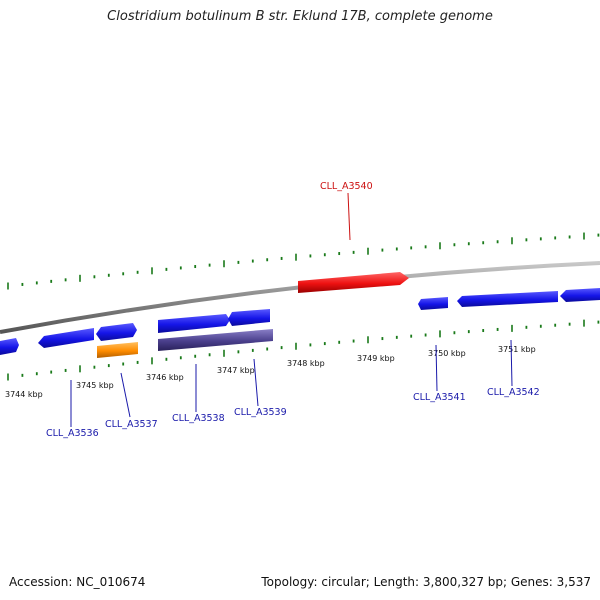  I want to click on tick-label: 3747 kbp, so click(236, 370).